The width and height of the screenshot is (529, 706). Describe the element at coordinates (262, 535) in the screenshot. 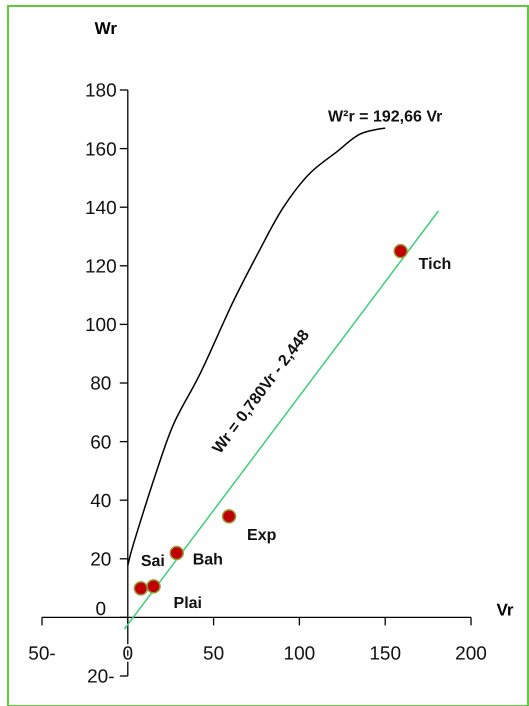

I see `annotation: Exp` at that location.